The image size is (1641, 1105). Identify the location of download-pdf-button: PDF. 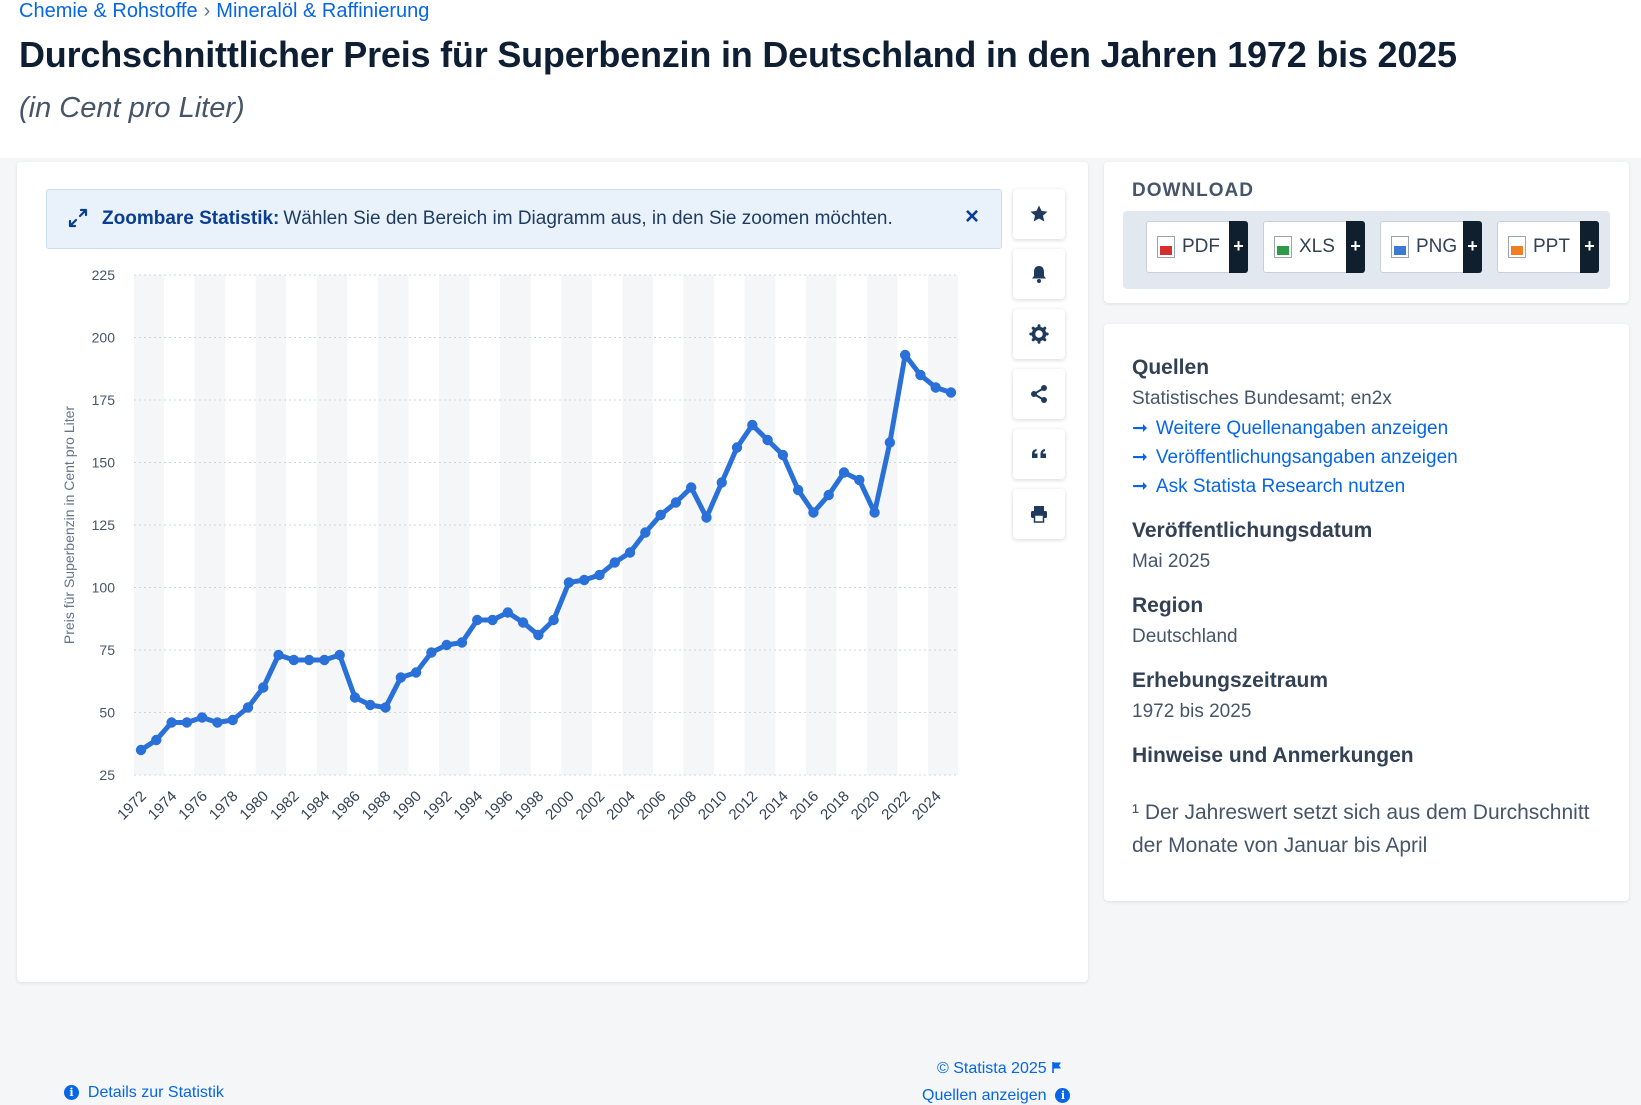
(1188, 247).